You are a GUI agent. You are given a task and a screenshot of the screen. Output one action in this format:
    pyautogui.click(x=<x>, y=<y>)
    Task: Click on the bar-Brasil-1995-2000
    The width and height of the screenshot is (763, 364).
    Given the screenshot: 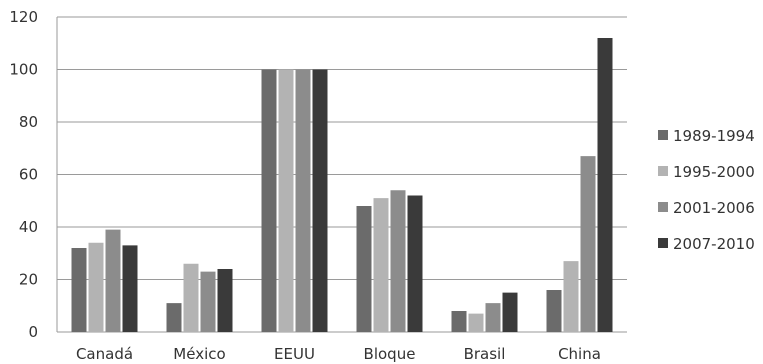 What is the action you would take?
    pyautogui.click(x=476, y=322)
    